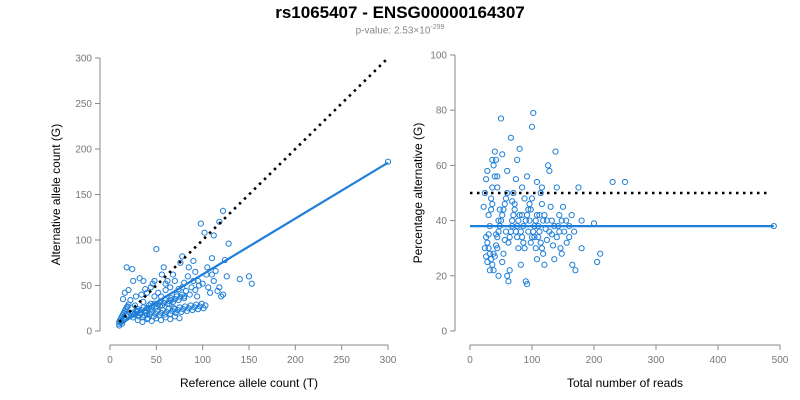 The image size is (800, 400). Describe the element at coordinates (470, 360) in the screenshot. I see `right-panel-x-tick-label: 0` at that location.